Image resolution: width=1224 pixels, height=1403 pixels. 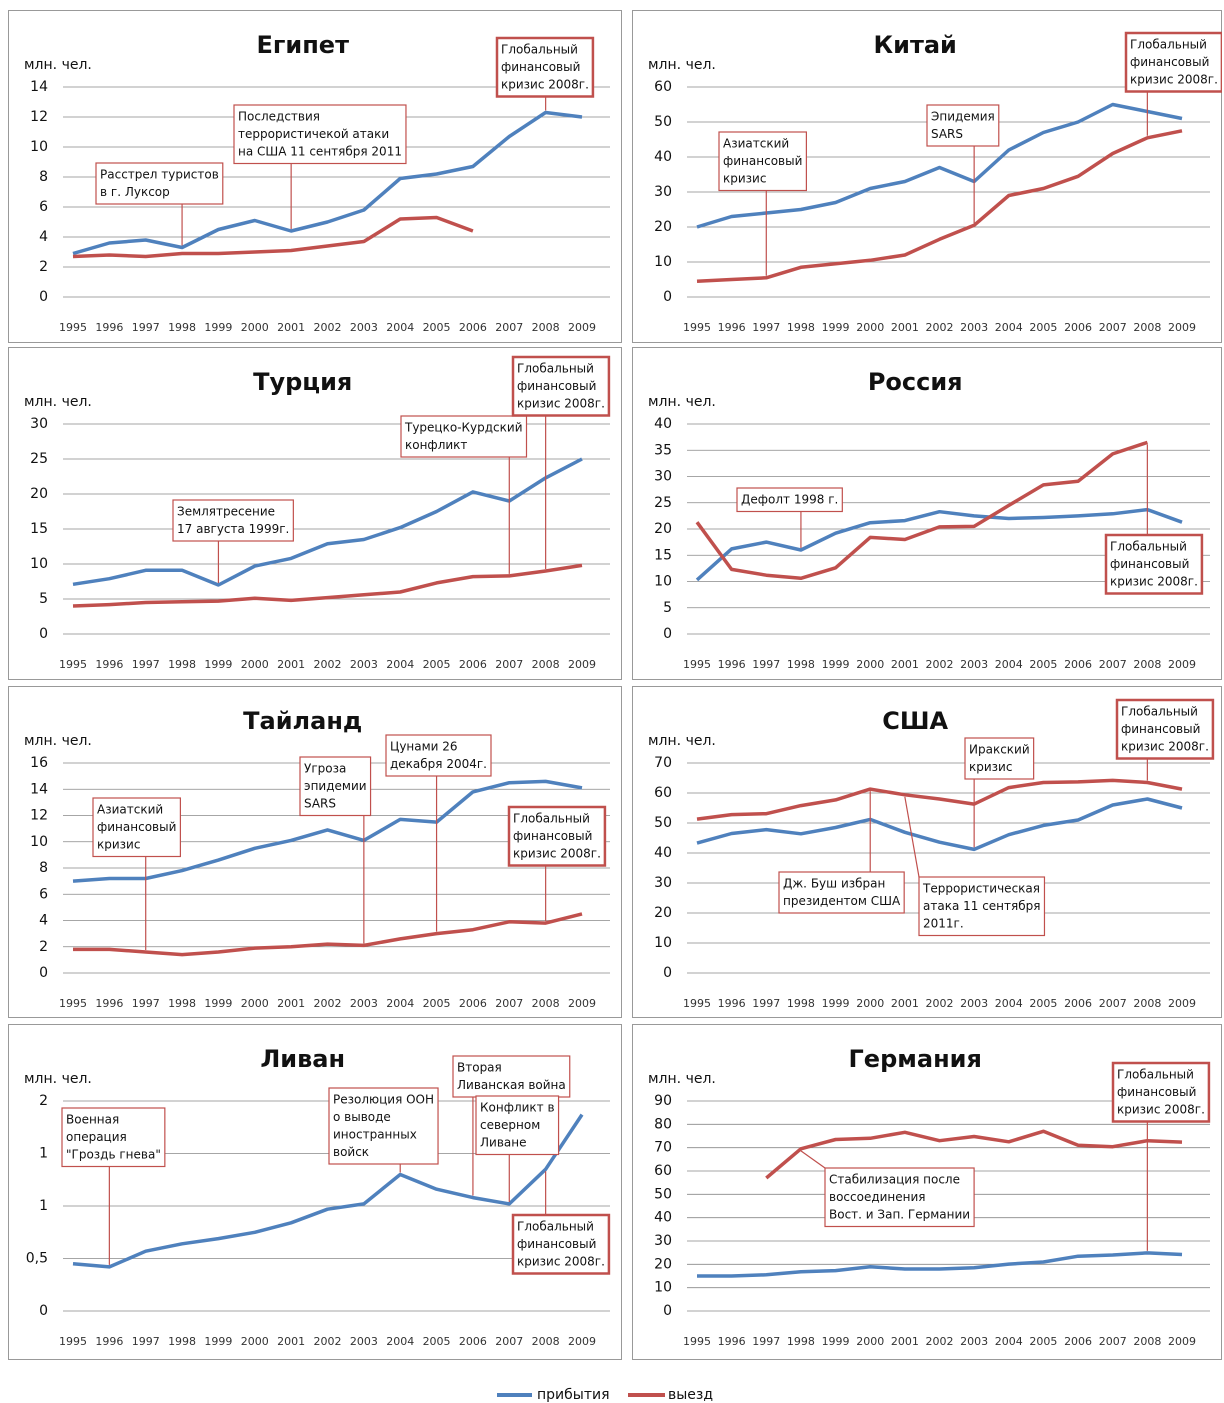 What do you see at coordinates (511, 1125) in the screenshot?
I see `annotation: Вторая Ливанская война` at bounding box center [511, 1125].